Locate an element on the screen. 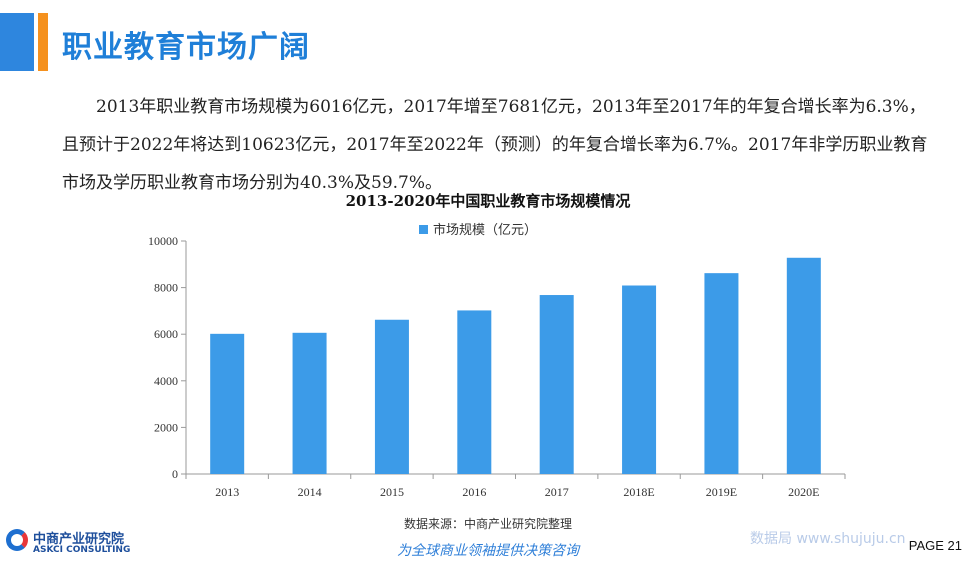  y-tick-label: 0 is located at coordinates (175, 474).